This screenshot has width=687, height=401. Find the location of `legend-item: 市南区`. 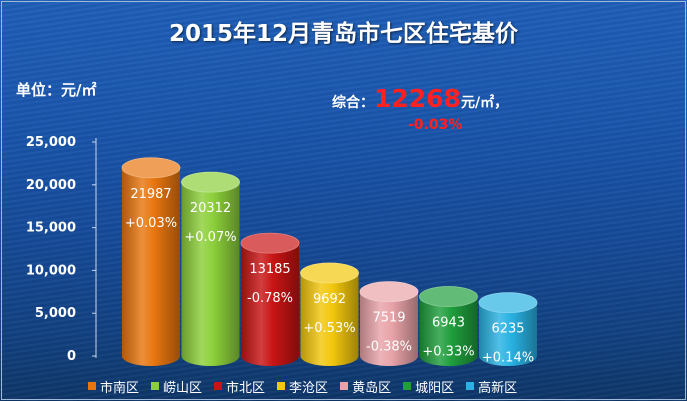

legend-item: 市南区 is located at coordinates (113, 386).